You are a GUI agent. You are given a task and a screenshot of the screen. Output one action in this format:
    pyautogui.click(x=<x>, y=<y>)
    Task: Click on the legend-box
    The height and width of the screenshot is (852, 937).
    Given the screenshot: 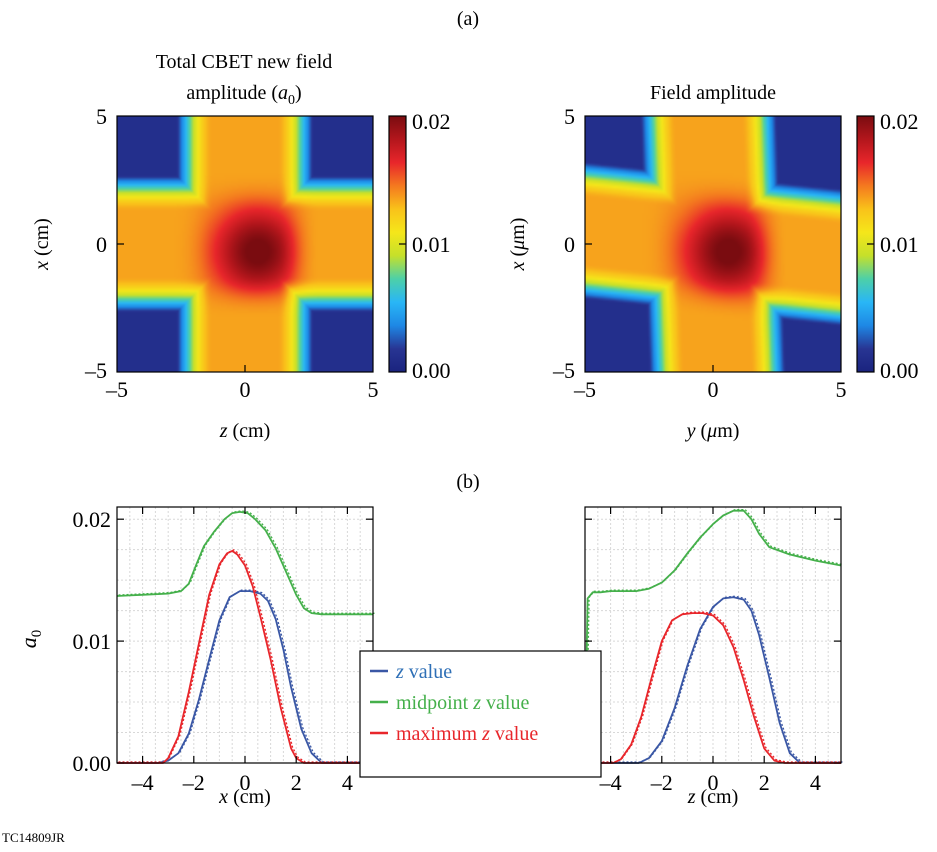 What is the action you would take?
    pyautogui.click(x=480, y=714)
    